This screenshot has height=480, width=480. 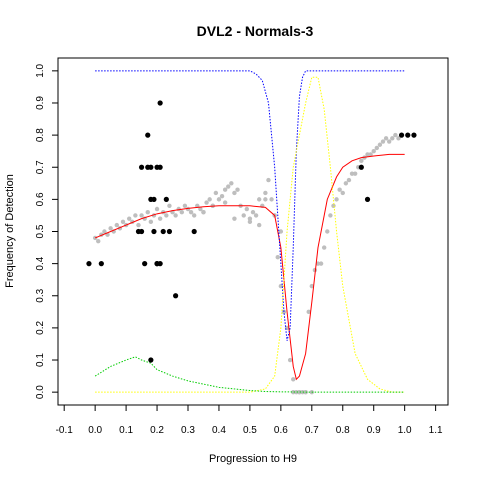 What do you see at coordinates (40, 360) in the screenshot?
I see `y-tick-label: 0.1` at bounding box center [40, 360].